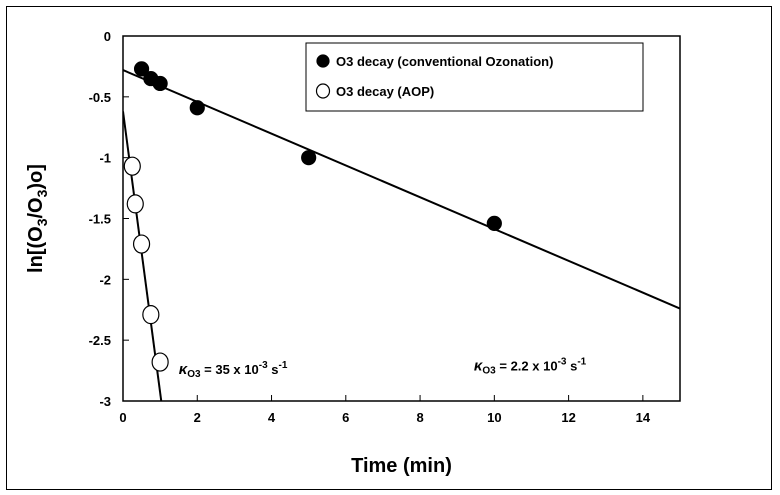 The width and height of the screenshot is (780, 495). What do you see at coordinates (122, 417) in the screenshot?
I see `x-tick-label: 0` at bounding box center [122, 417].